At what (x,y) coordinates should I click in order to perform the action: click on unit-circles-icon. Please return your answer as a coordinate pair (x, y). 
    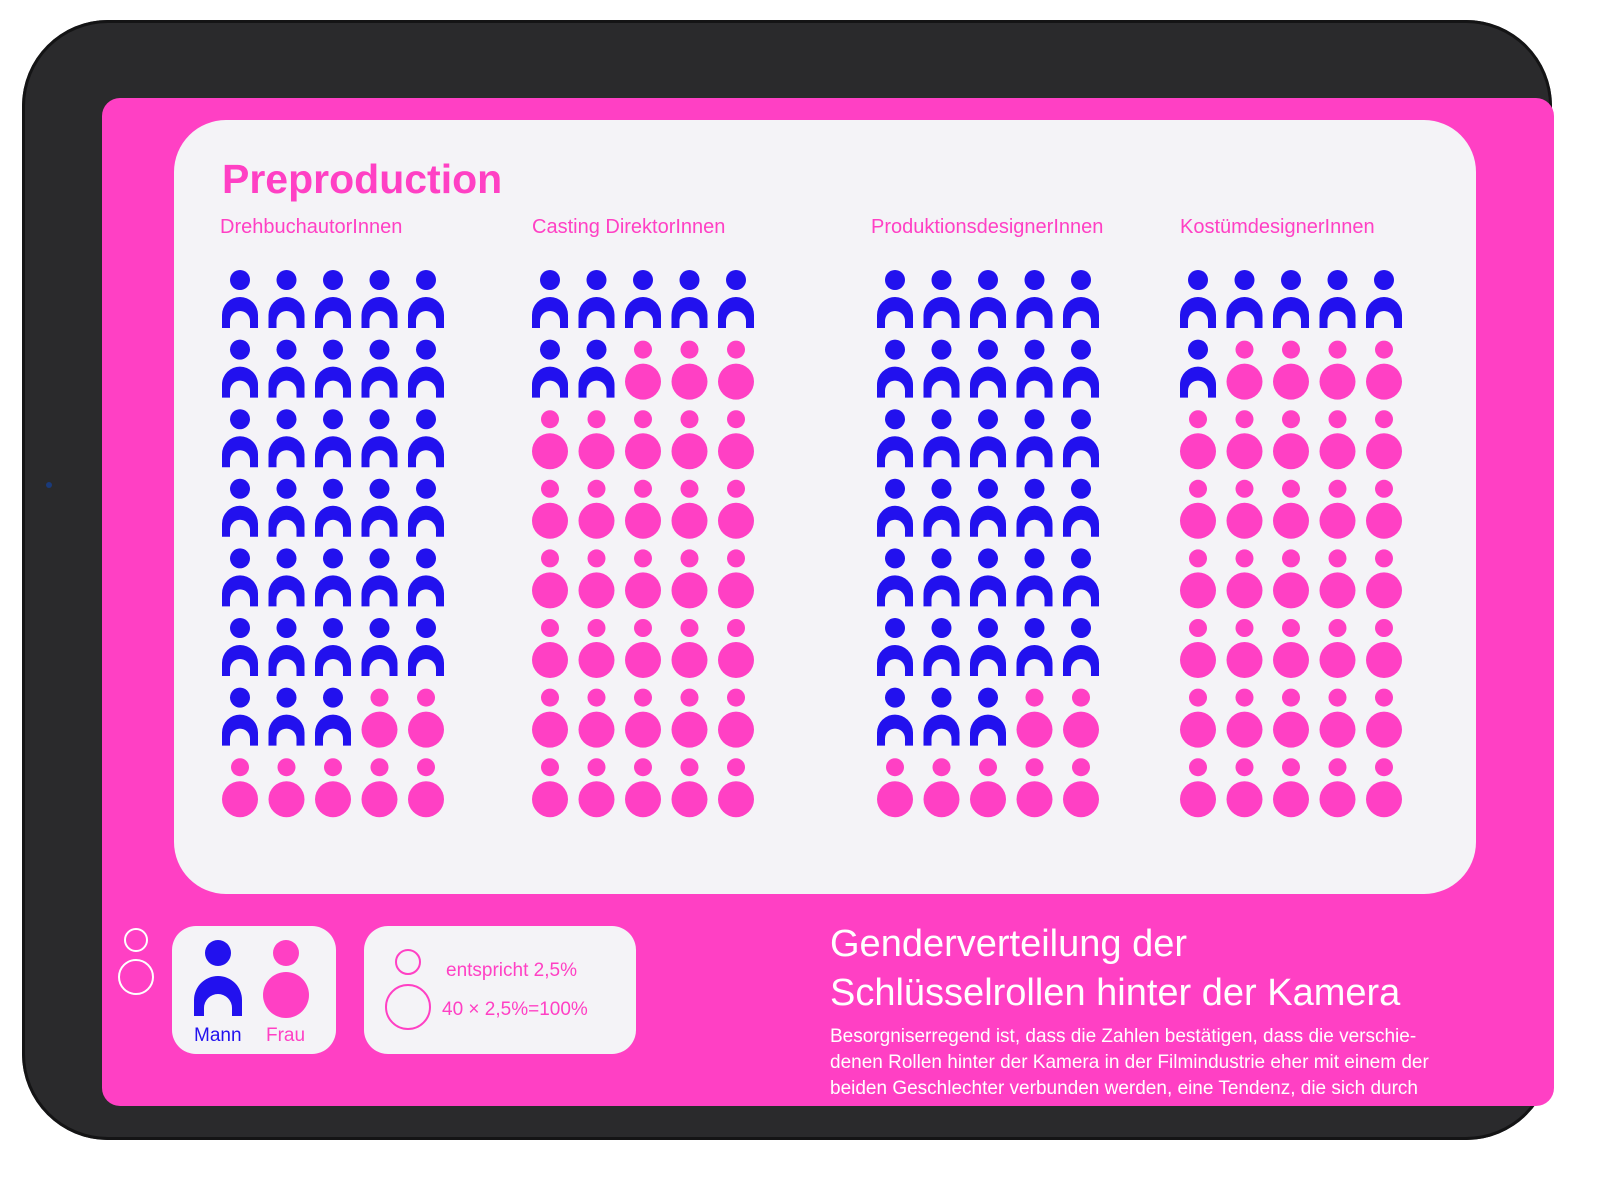
    Looking at the image, I should click on (408, 989).